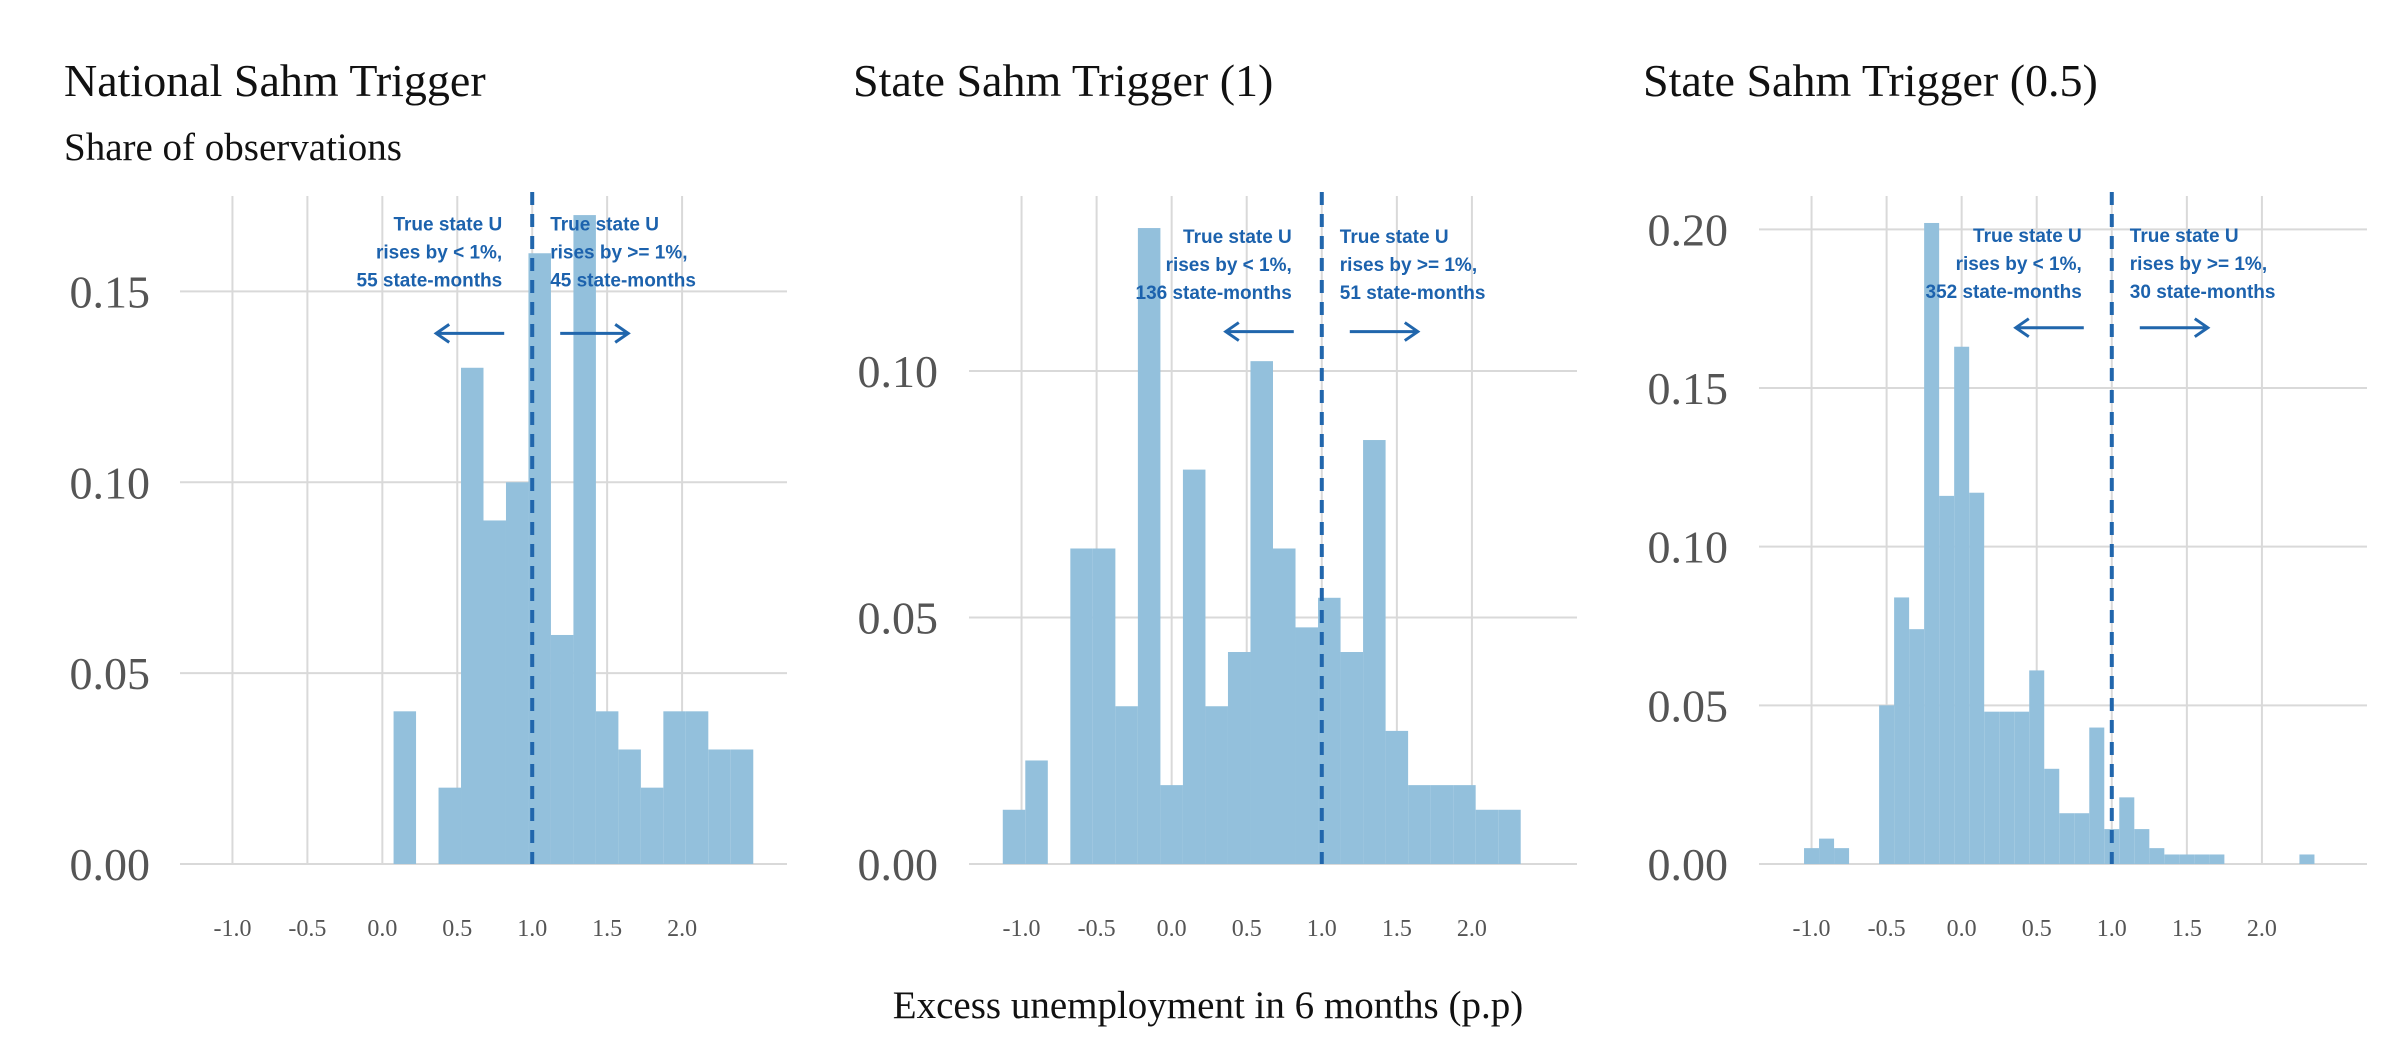 Image resolution: width=2400 pixels, height=1050 pixels. Describe the element at coordinates (1688, 229) in the screenshot. I see `y-tick-label: 0.20` at that location.